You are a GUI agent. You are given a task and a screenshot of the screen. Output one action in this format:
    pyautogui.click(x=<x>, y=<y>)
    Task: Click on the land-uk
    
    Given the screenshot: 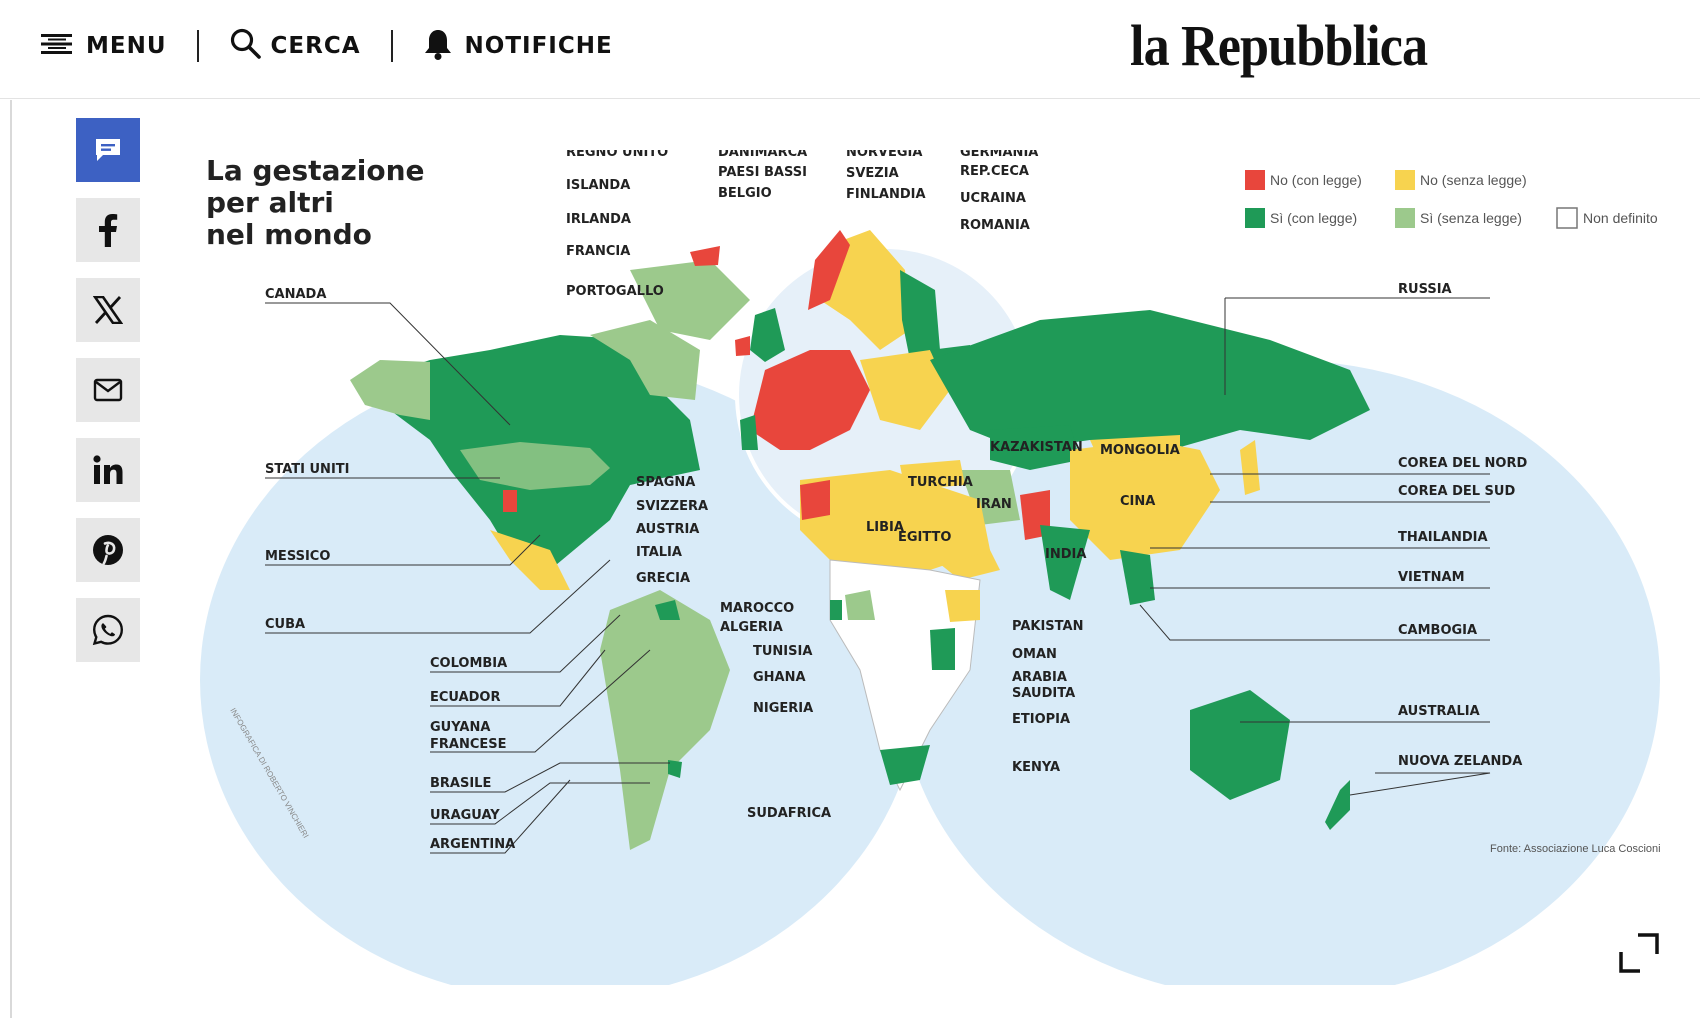 What is the action you would take?
    pyautogui.click(x=767, y=335)
    